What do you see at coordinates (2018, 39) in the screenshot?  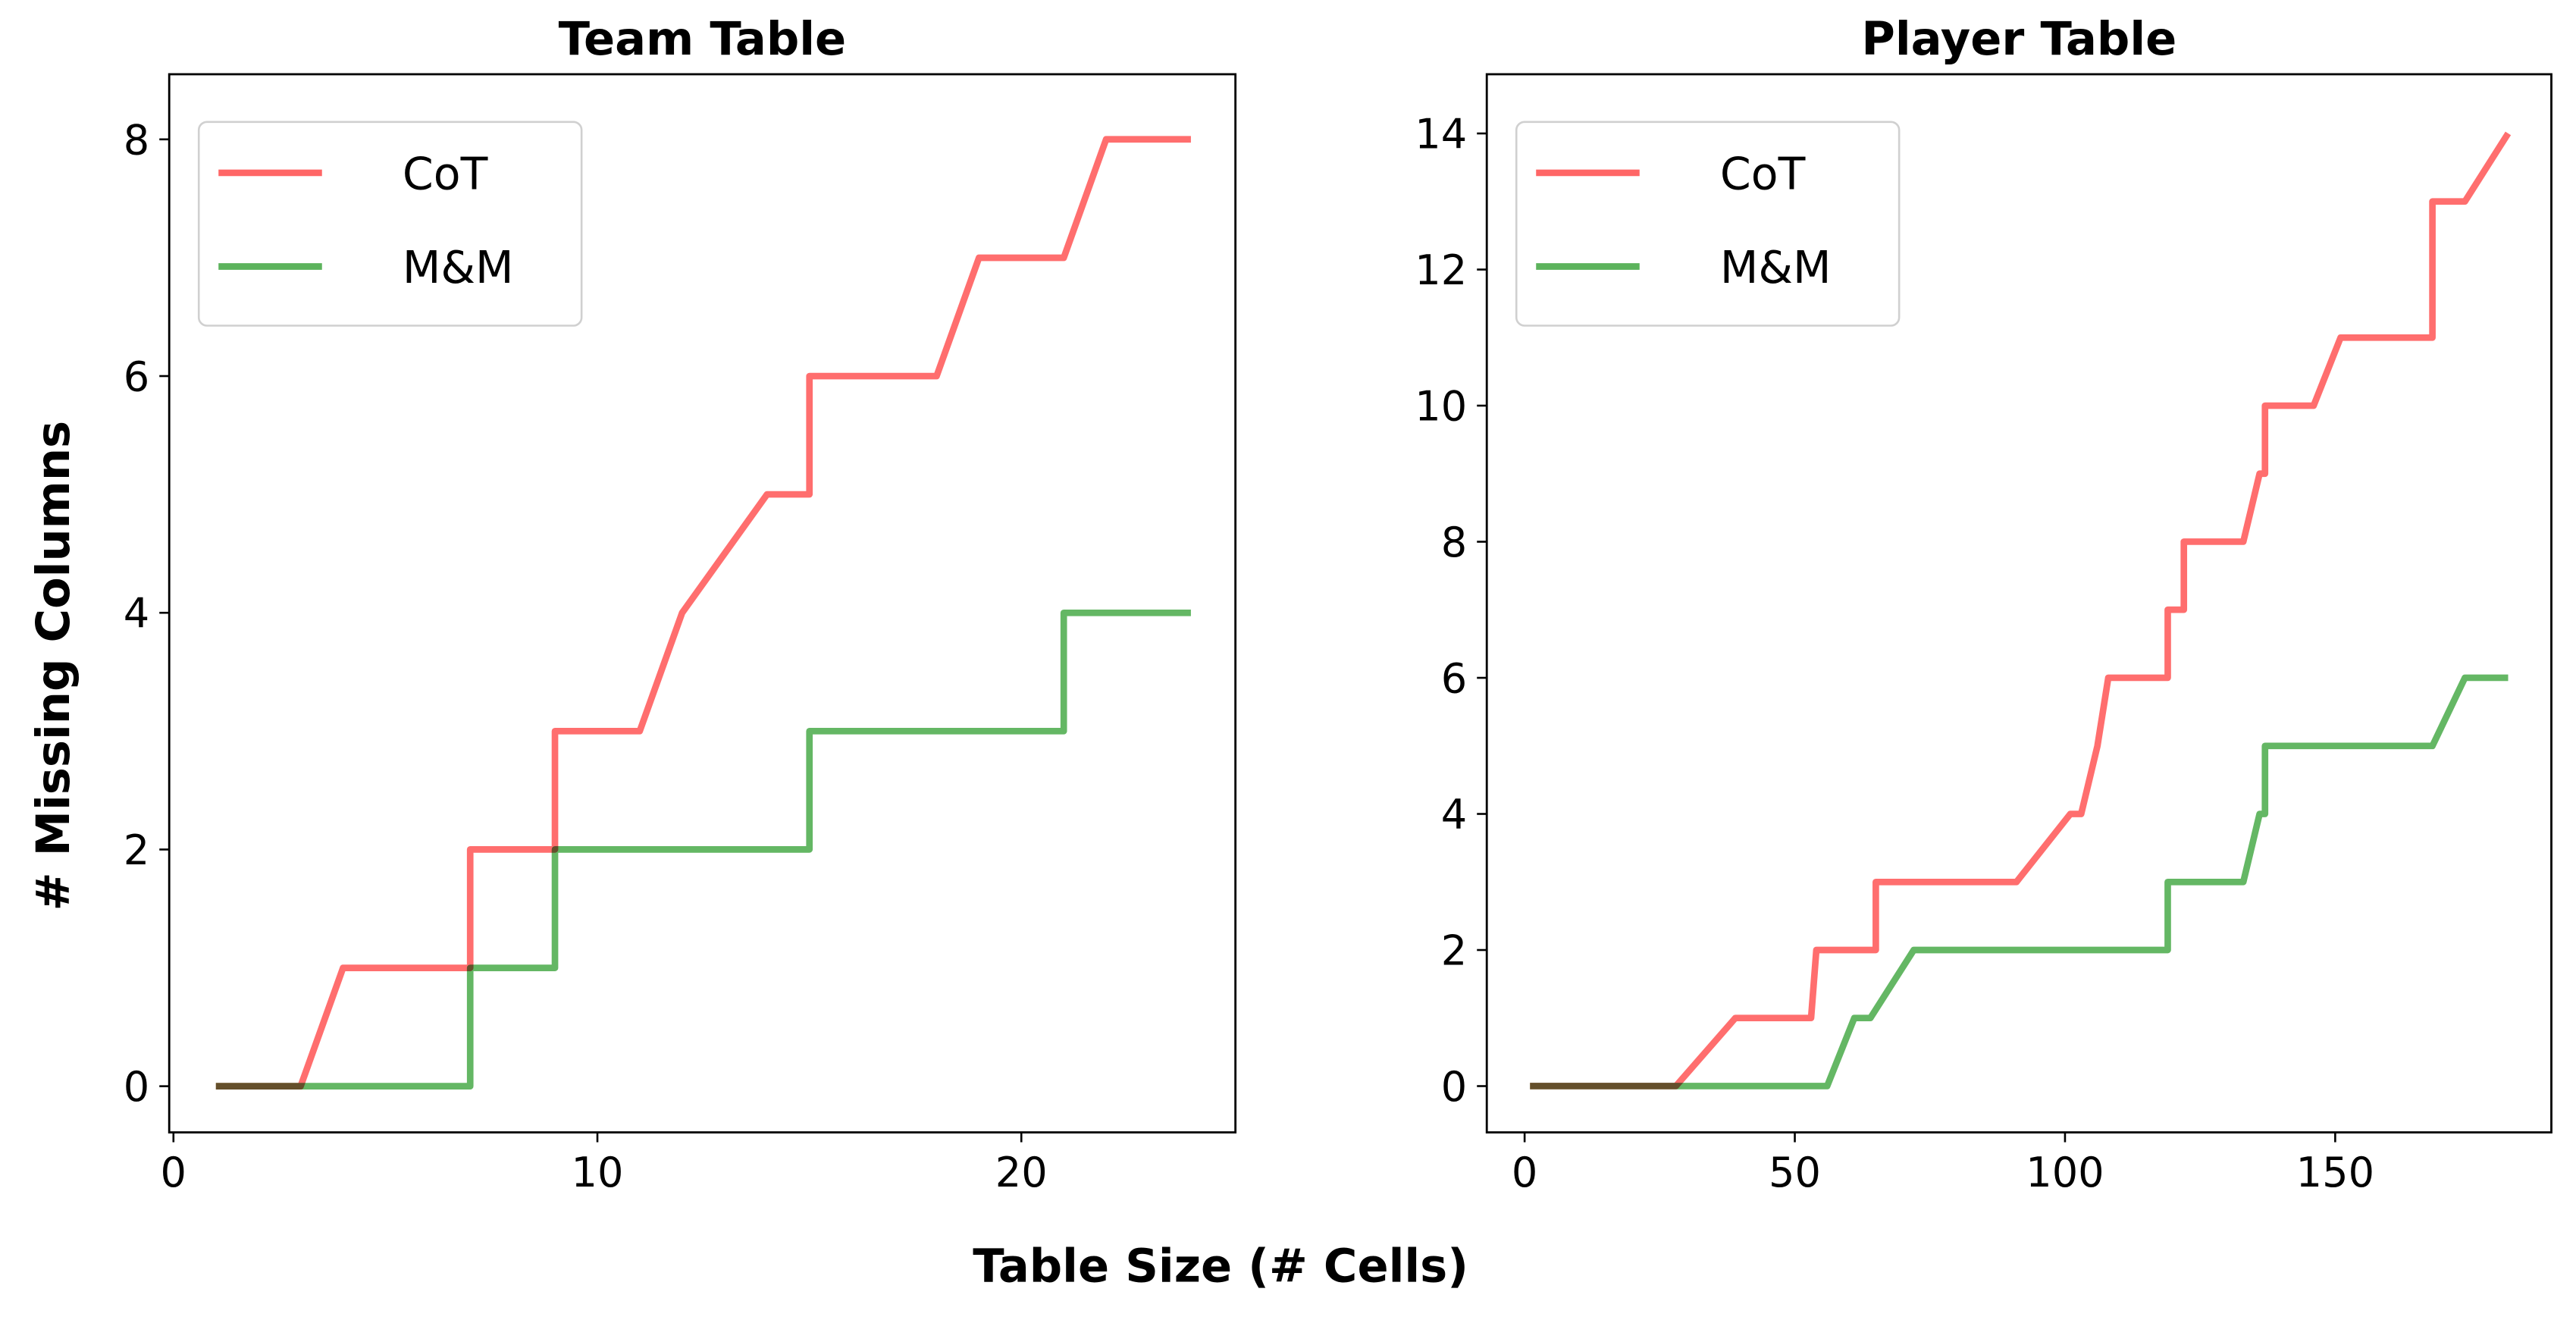 I see `chart-title: Player Table` at bounding box center [2018, 39].